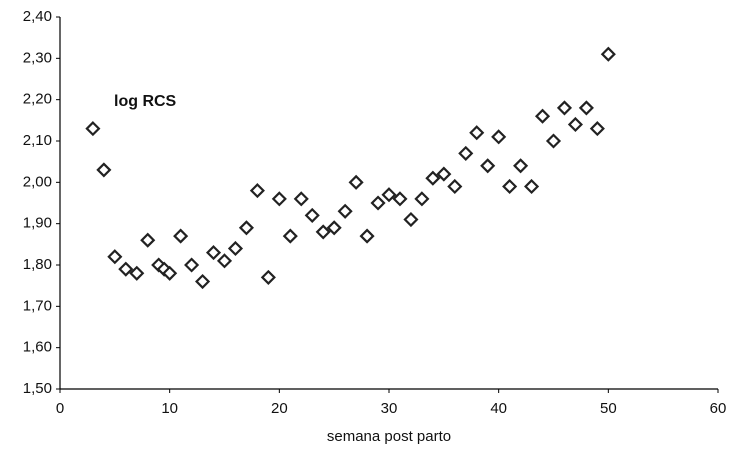 The image size is (736, 449). What do you see at coordinates (37, 223) in the screenshot?
I see `y-tick-label: 1,90` at bounding box center [37, 223].